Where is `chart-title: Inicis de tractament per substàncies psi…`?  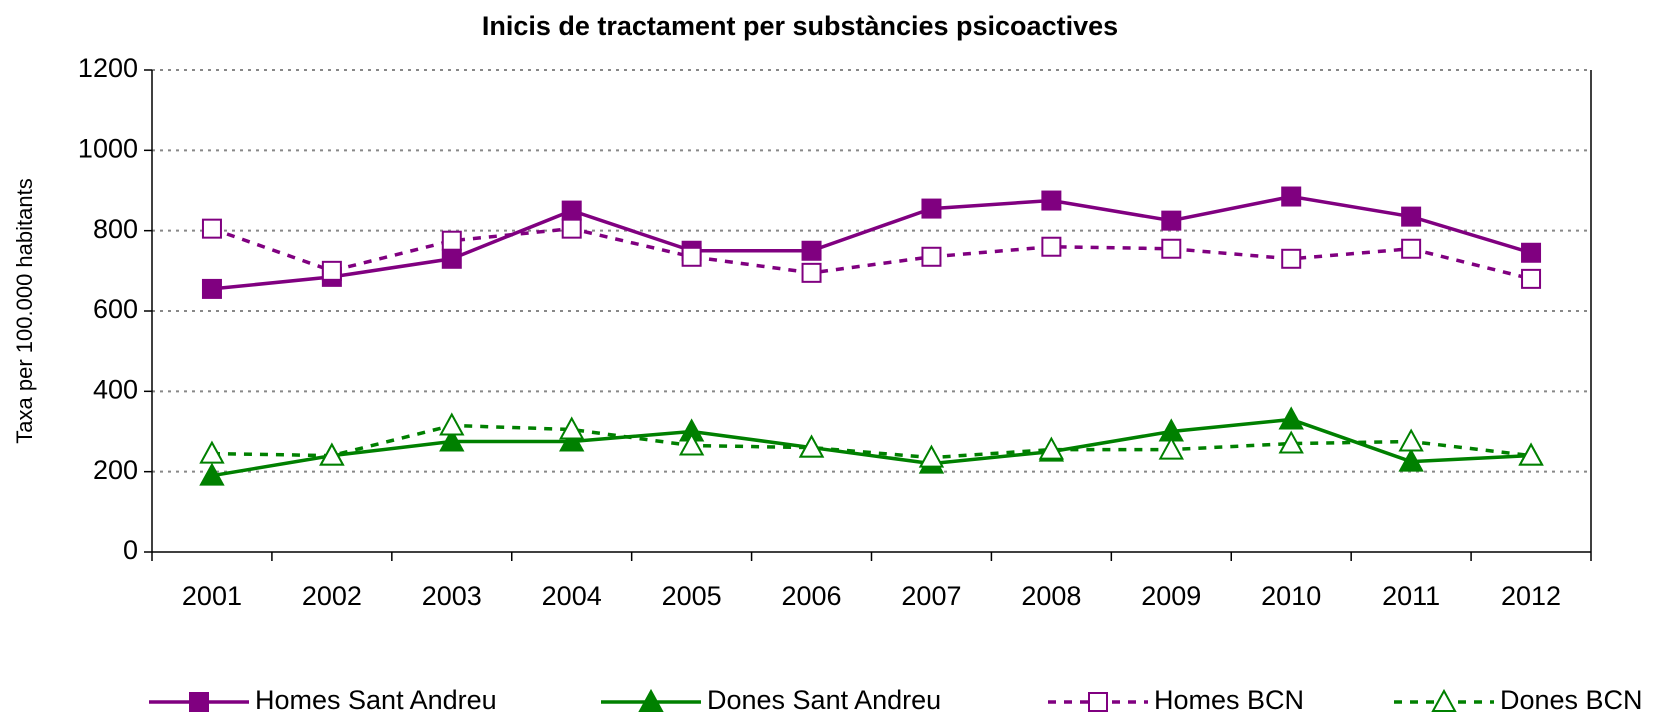
chart-title: Inicis de tractament per substàncies psi… is located at coordinates (800, 26).